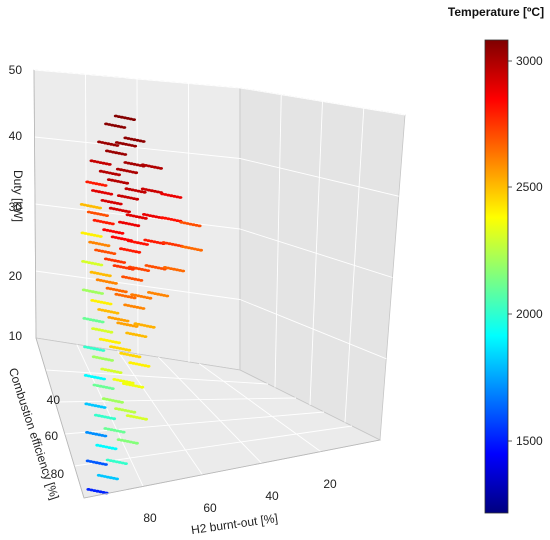 This screenshot has height=540, width=550. What do you see at coordinates (496, 12) in the screenshot?
I see `colorbar-title: Temperature [ºC]` at bounding box center [496, 12].